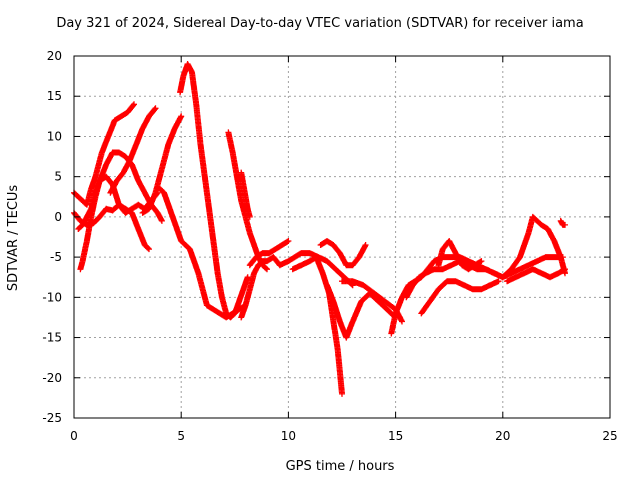 This screenshot has width=640, height=480. I want to click on y-tick-label: 15, so click(54, 96).